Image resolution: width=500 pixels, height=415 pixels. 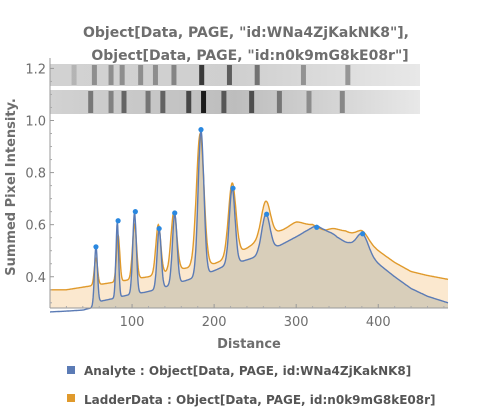 What do you see at coordinates (235, 89) in the screenshot?
I see `gel-image` at bounding box center [235, 89].